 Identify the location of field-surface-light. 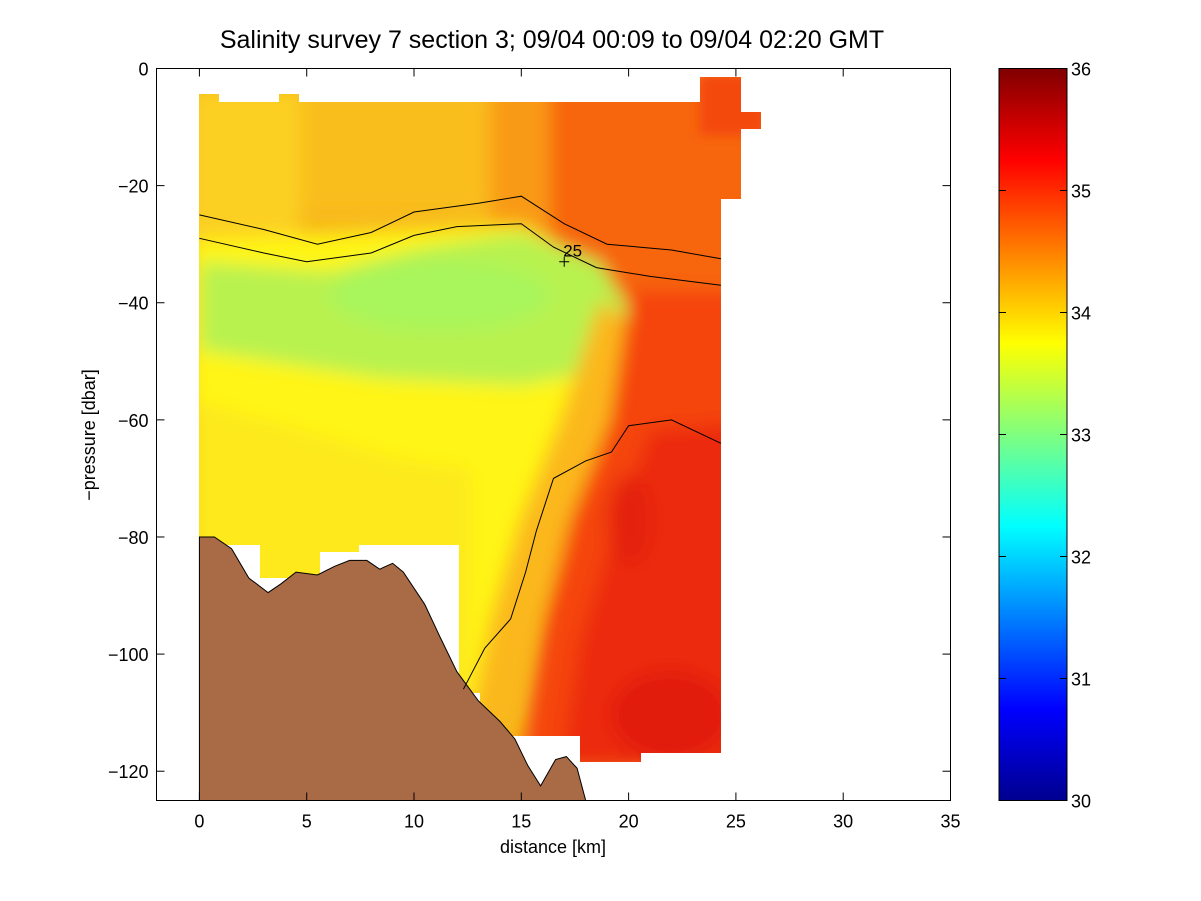
(249, 165).